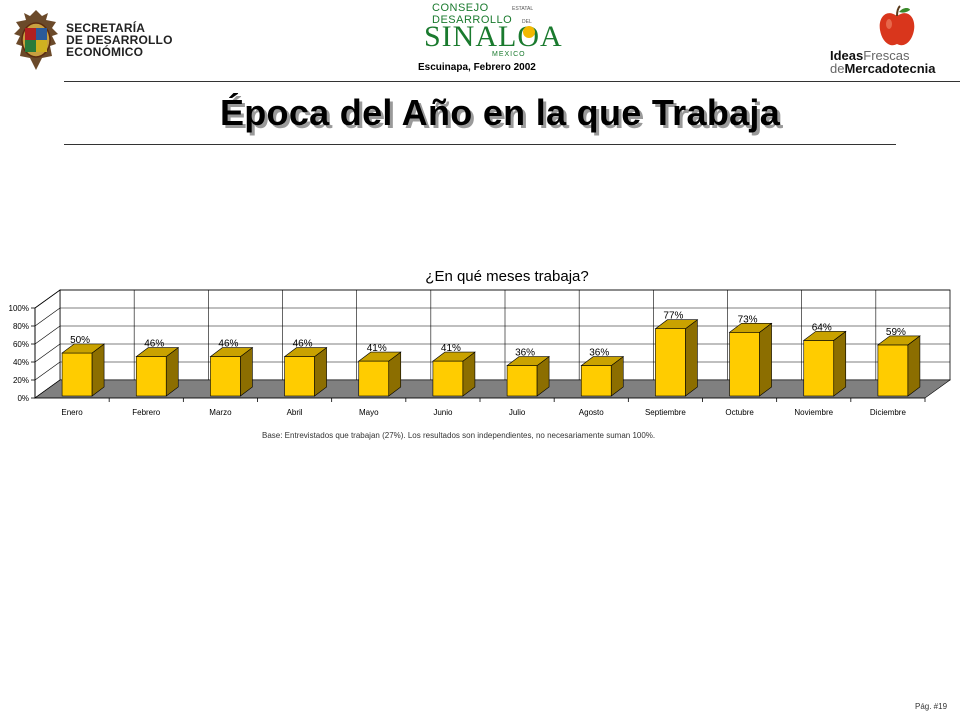 The height and width of the screenshot is (720, 960). What do you see at coordinates (21, 326) in the screenshot?
I see `y-tick-label: 80%` at bounding box center [21, 326].